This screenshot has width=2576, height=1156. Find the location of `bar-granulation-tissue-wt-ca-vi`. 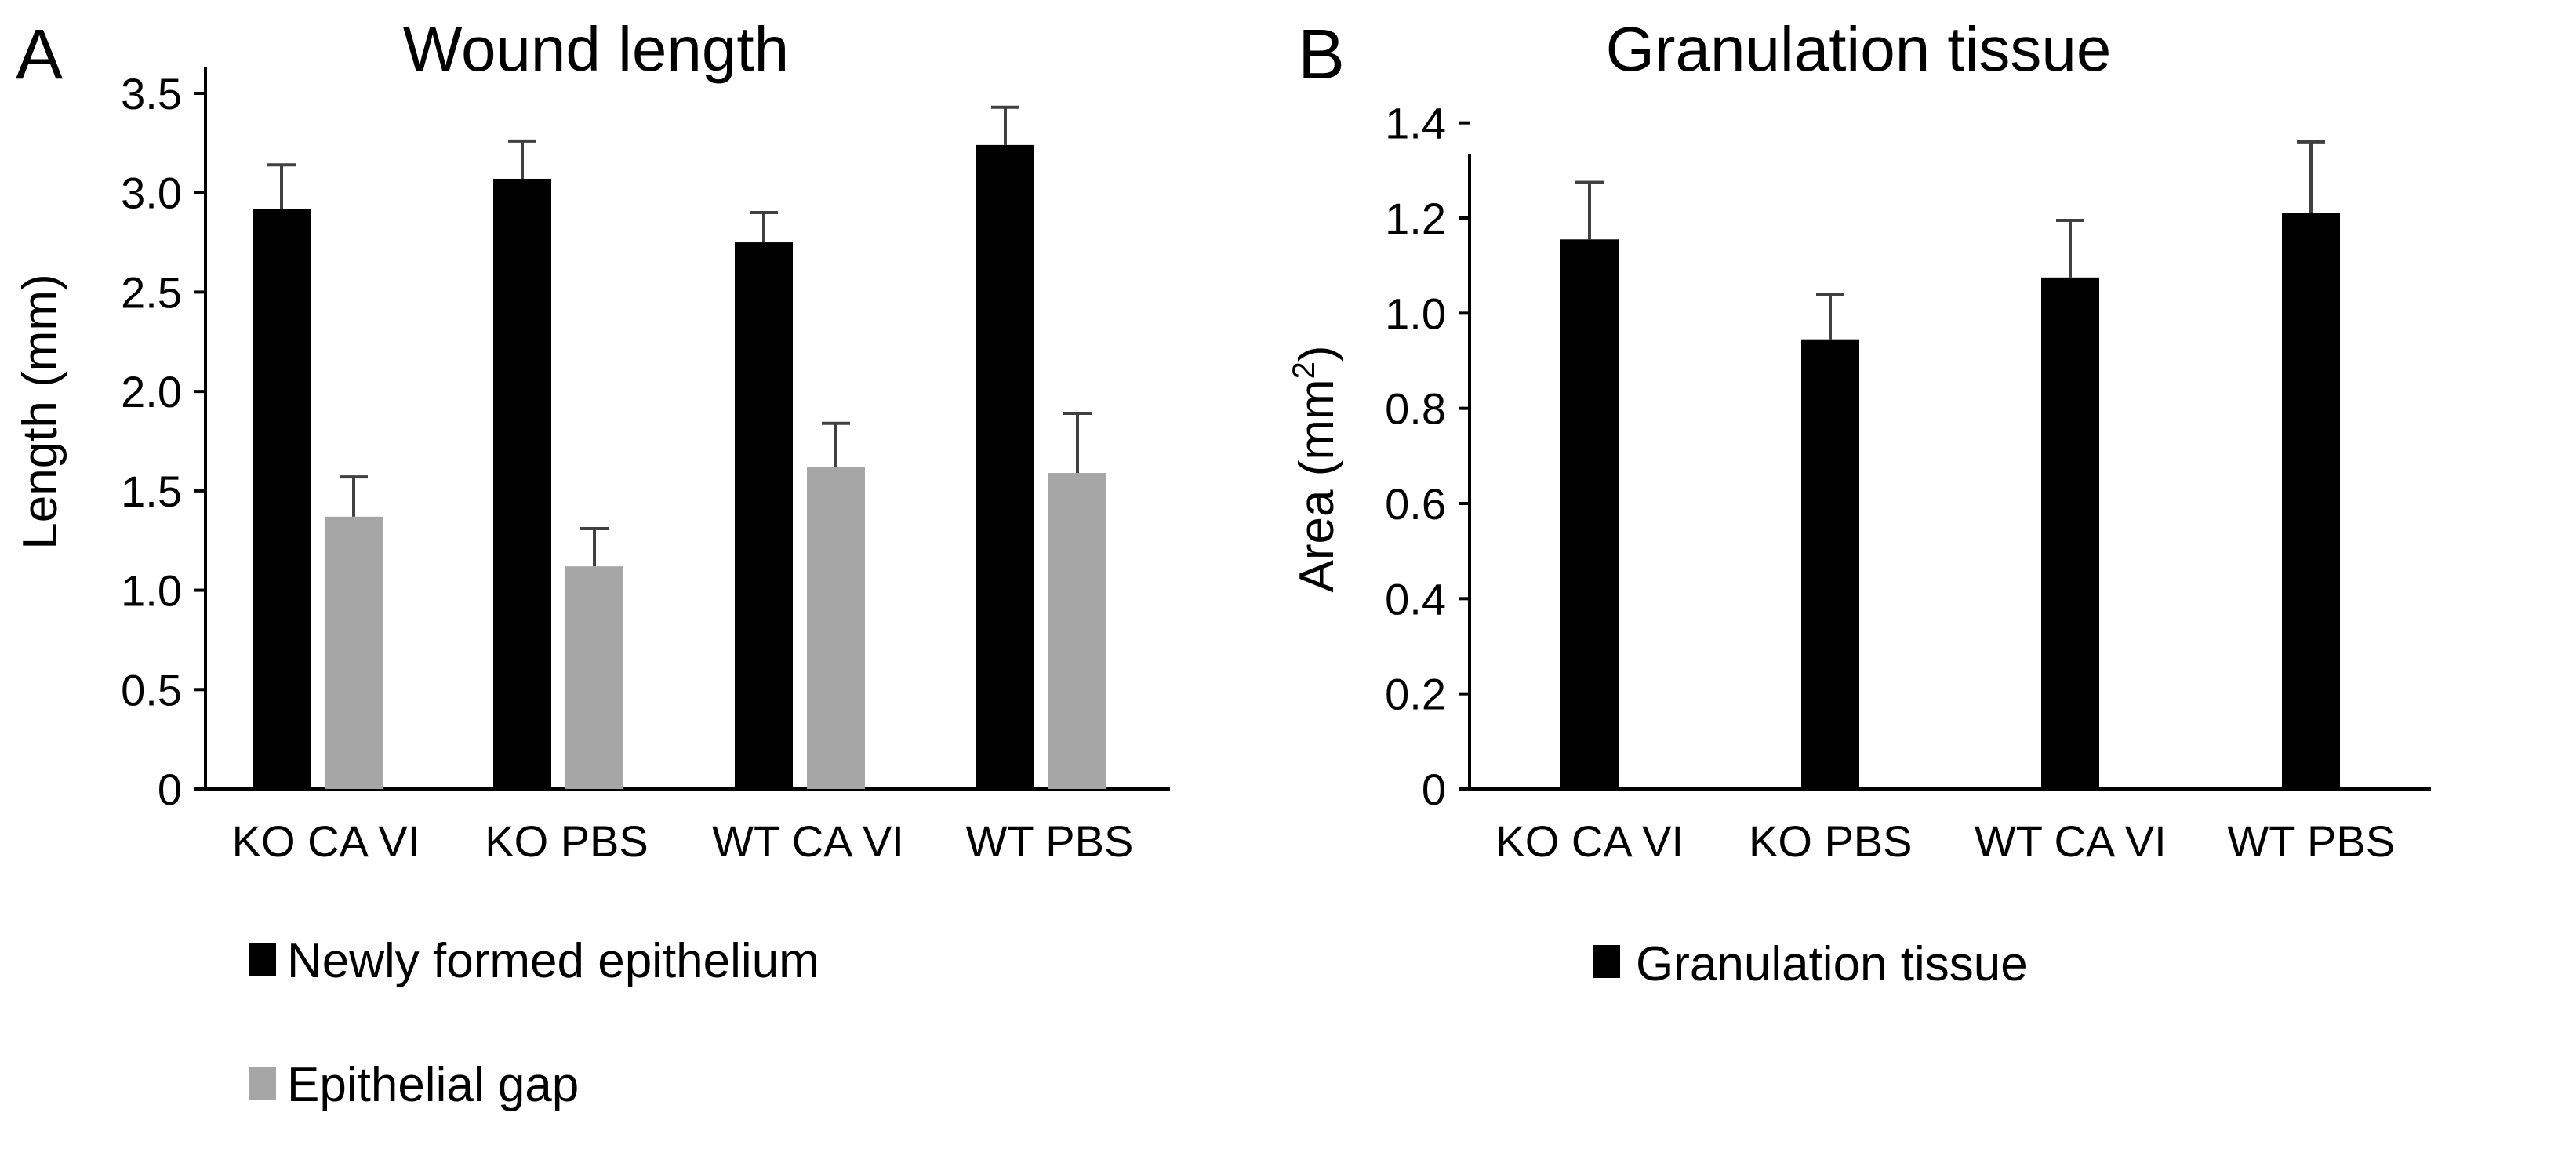

bar-granulation-tissue-wt-ca-vi is located at coordinates (2070, 533).